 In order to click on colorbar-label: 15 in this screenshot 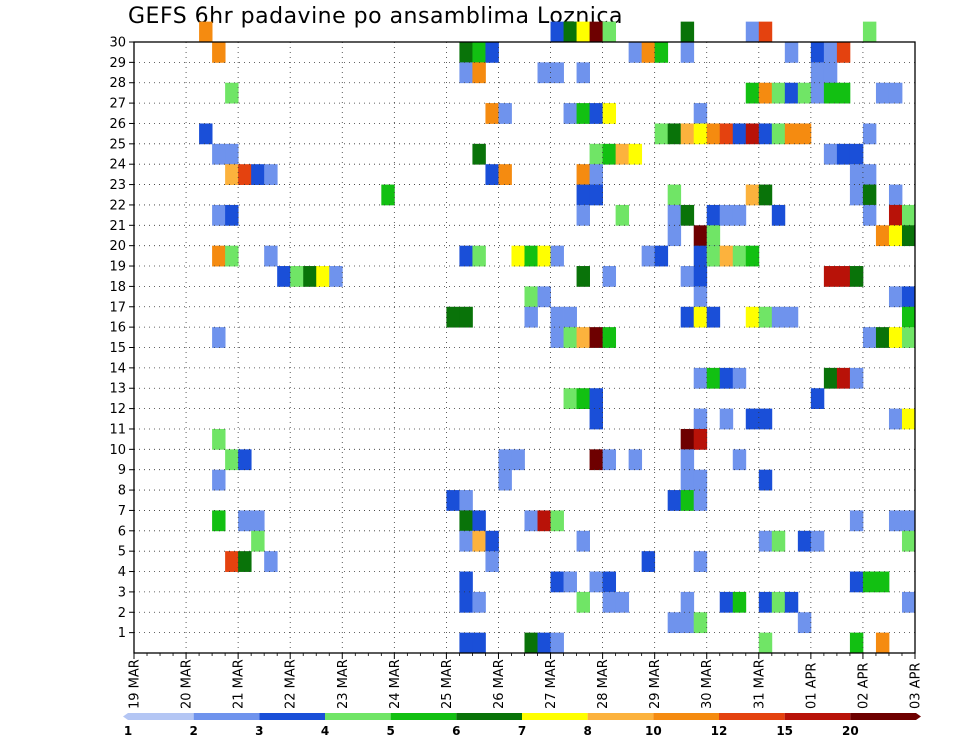, I will do `click(784, 731)`.